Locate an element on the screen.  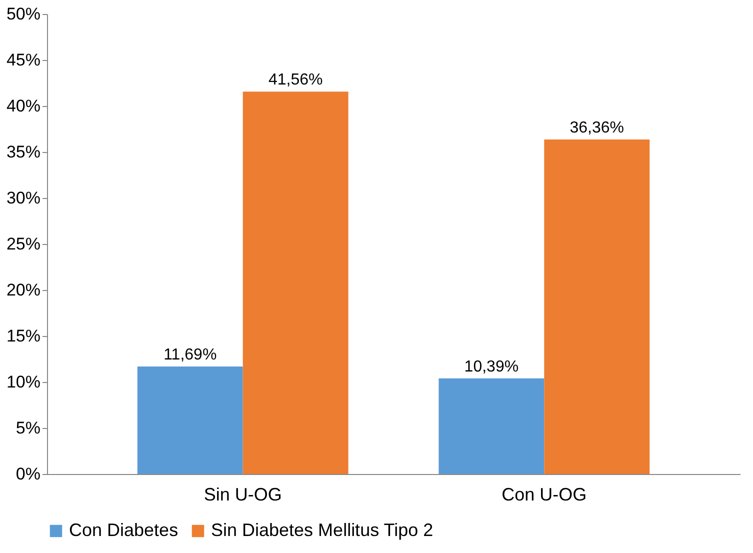
y-tick-label: 25% is located at coordinates (23, 244).